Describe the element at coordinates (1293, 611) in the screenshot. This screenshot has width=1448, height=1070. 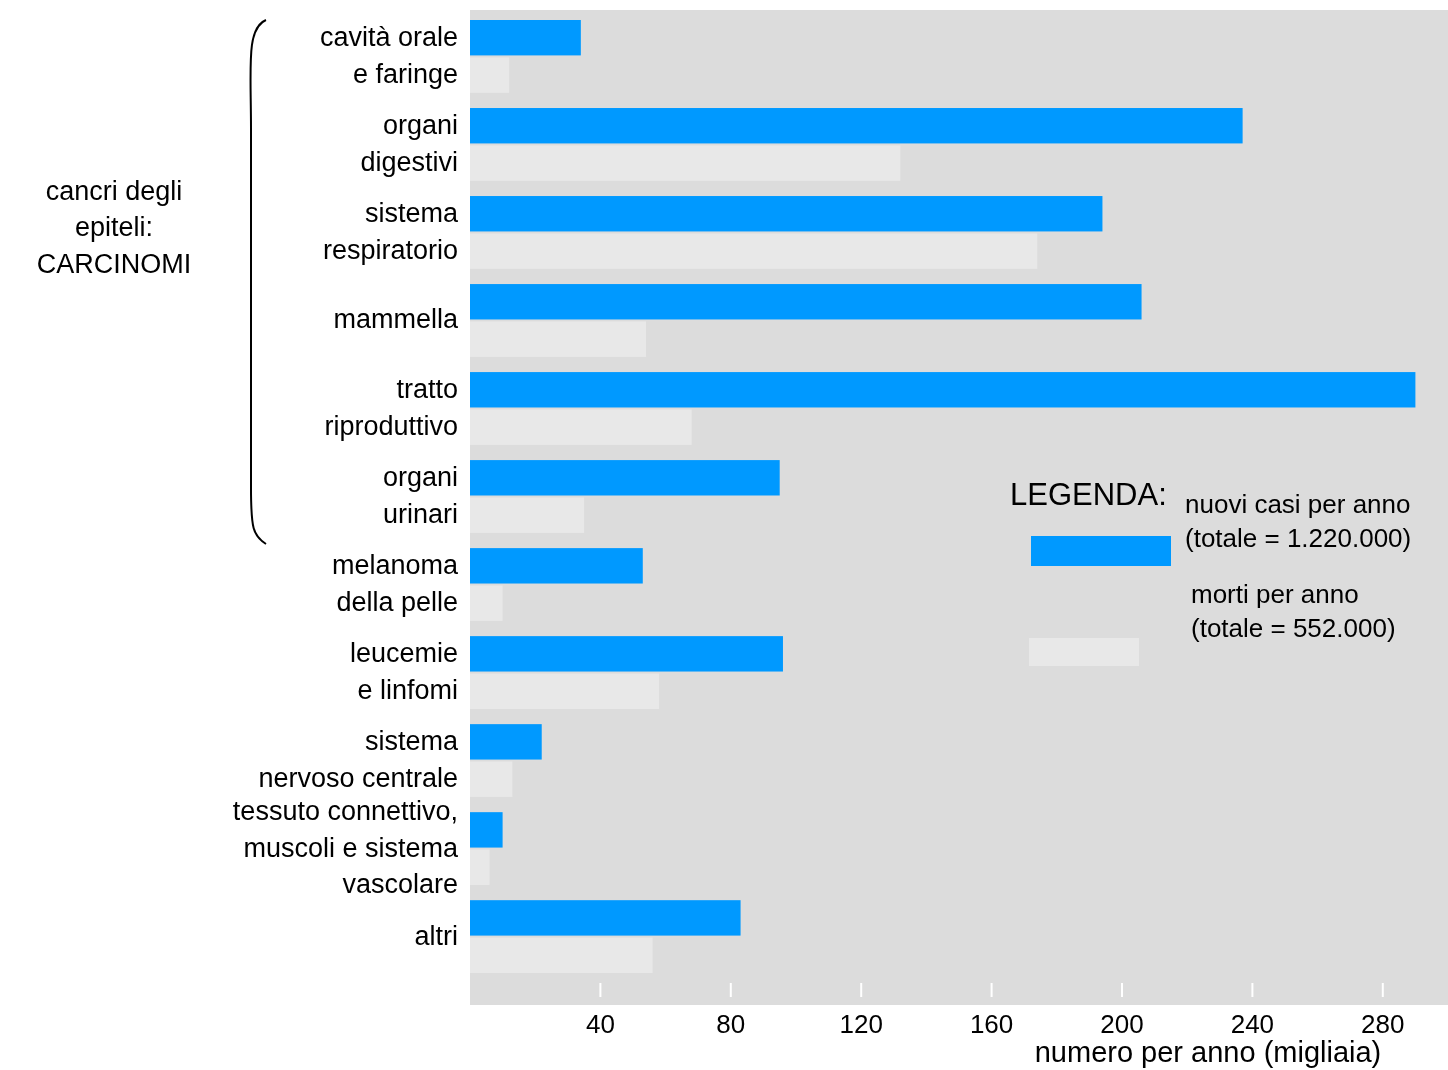
I see `text: morti per anno (totale = 552.000)` at that location.